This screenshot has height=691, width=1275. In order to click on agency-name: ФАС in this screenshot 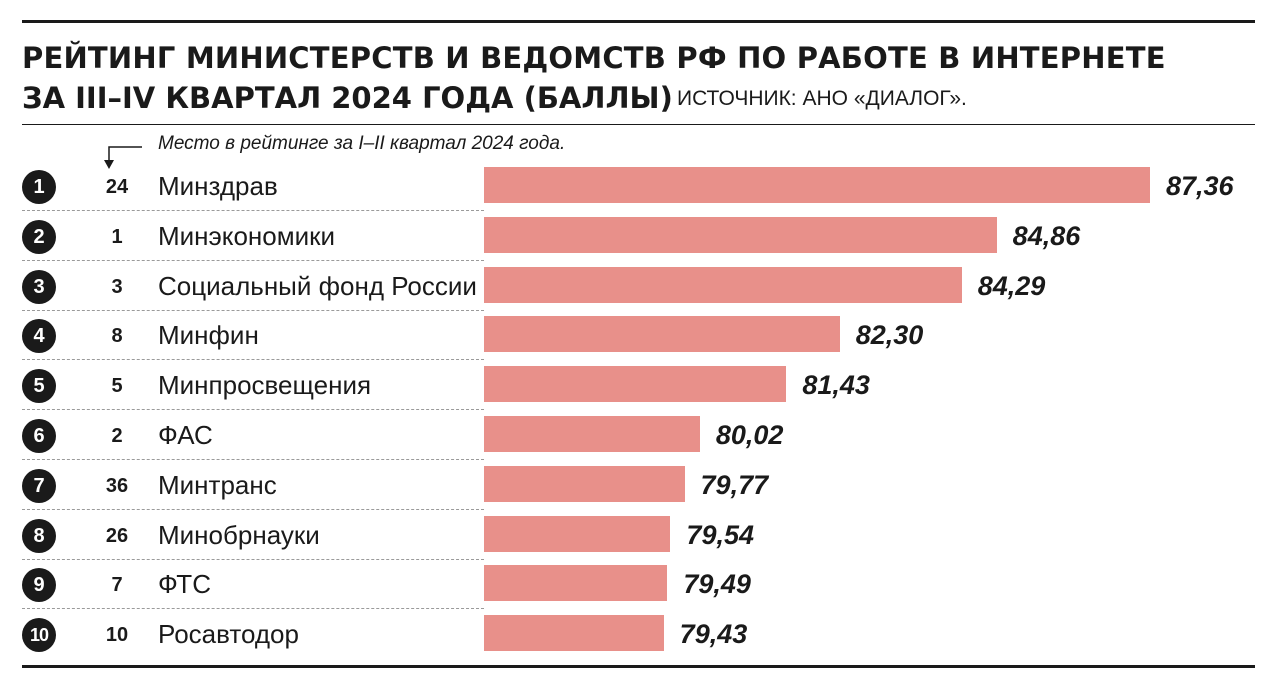, I will do `click(185, 435)`.